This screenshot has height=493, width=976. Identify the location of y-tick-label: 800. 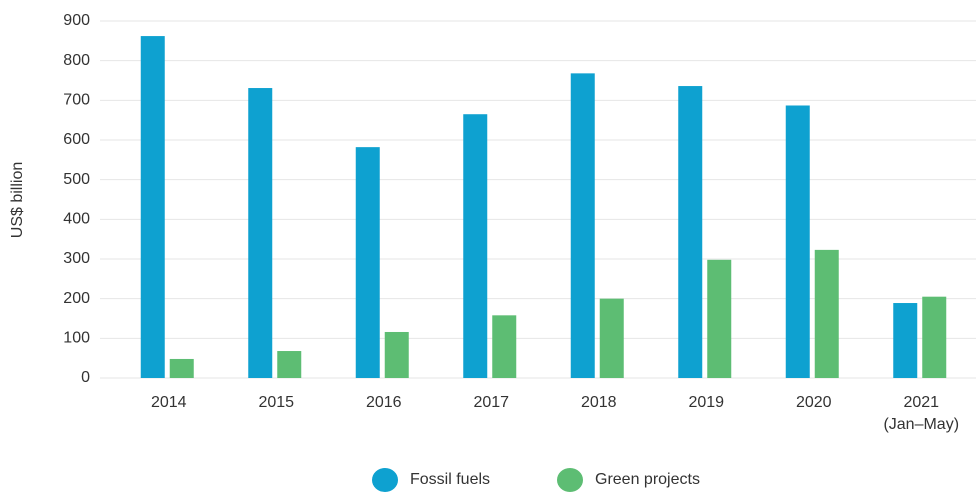
(76, 60).